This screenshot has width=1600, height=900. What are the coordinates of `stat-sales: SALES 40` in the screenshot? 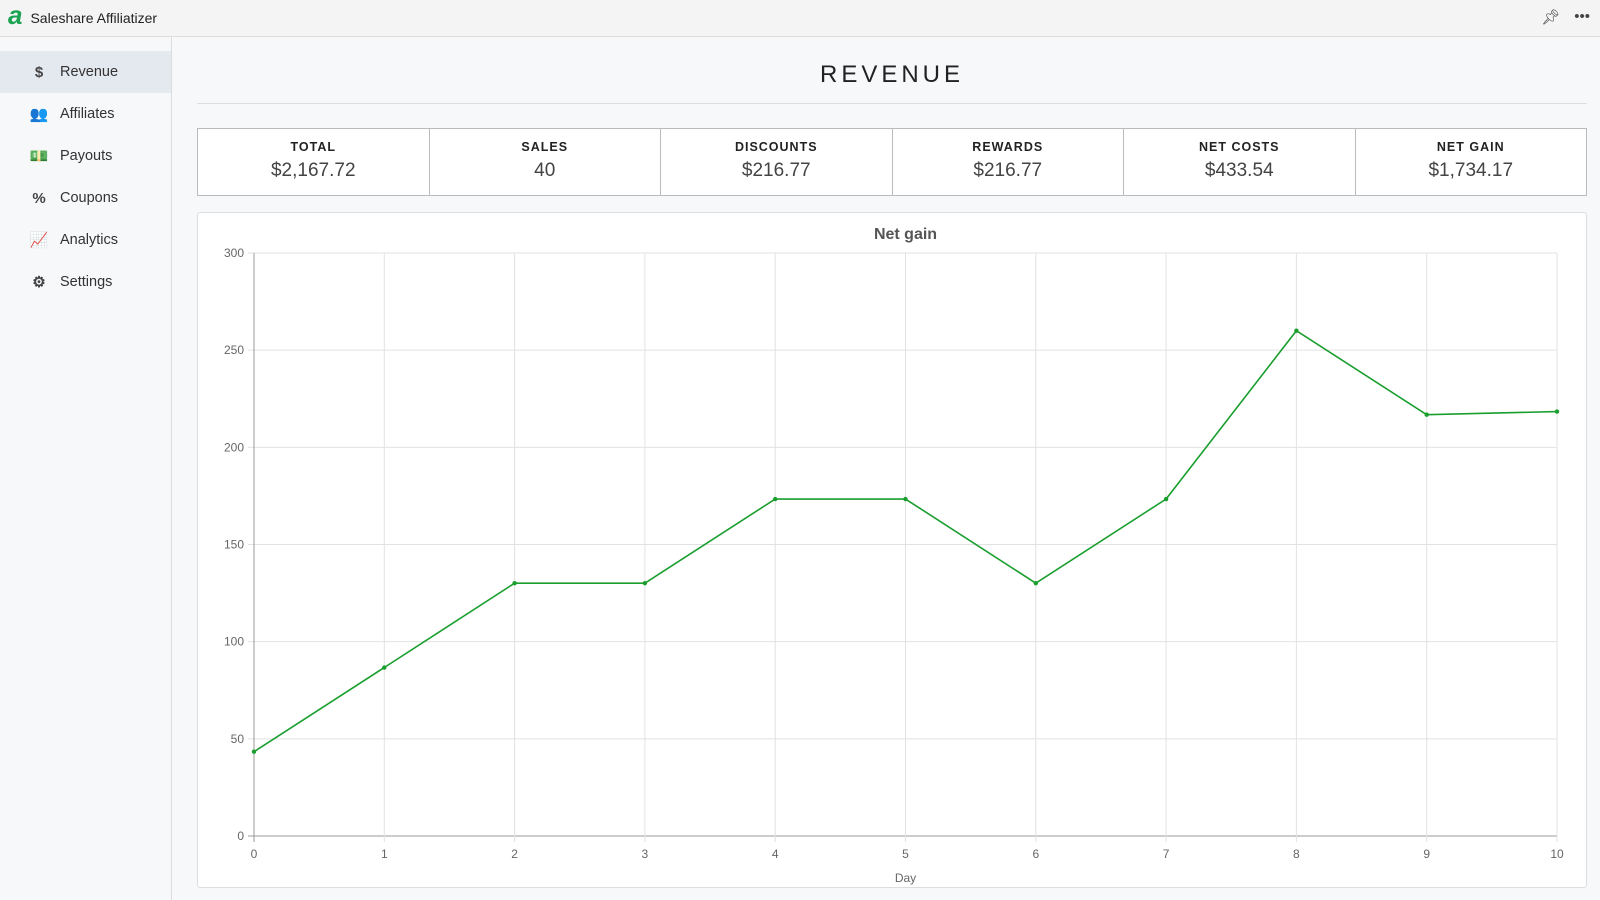 It's located at (545, 162).